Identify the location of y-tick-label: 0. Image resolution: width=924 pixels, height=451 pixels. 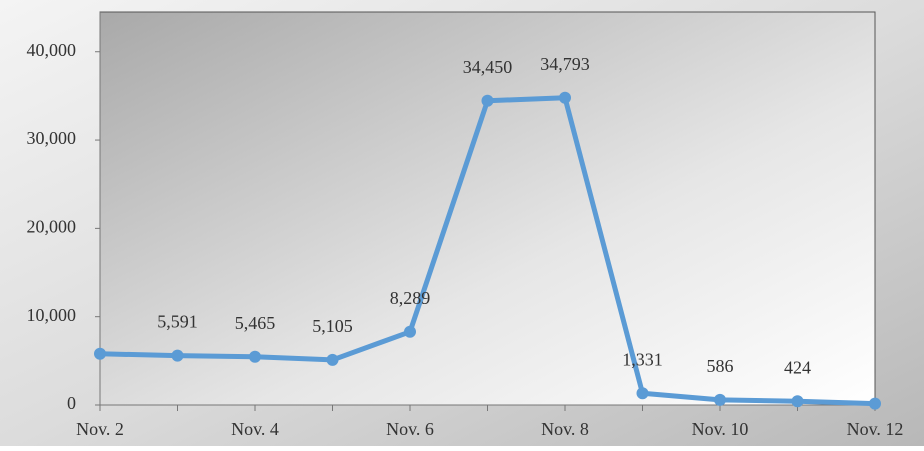
(71, 403).